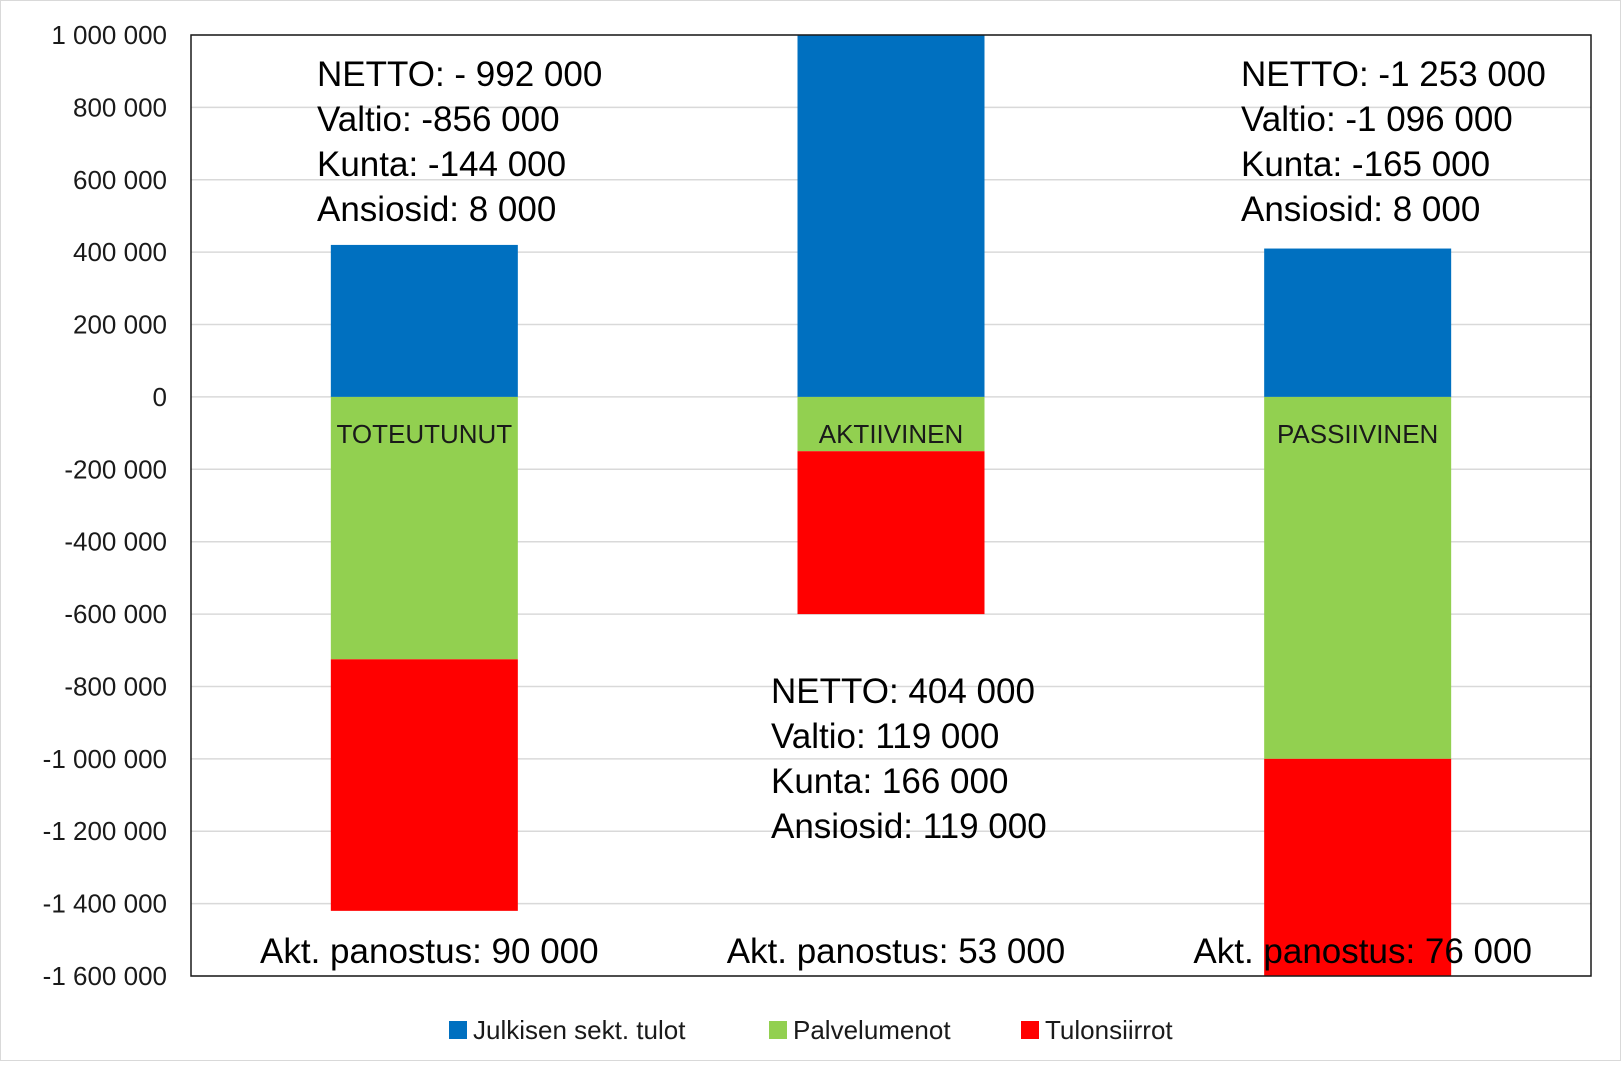 Image resolution: width=1621 pixels, height=1067 pixels. What do you see at coordinates (438, 119) in the screenshot?
I see `annotation-line: Valtio: -856 000` at bounding box center [438, 119].